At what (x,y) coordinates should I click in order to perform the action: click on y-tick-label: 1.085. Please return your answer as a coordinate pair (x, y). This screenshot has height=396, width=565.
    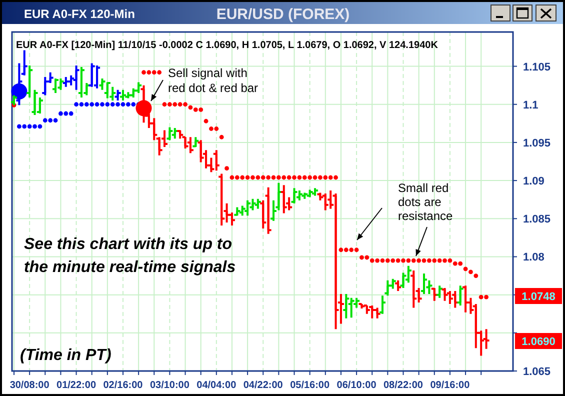
    Looking at the image, I should click on (537, 220).